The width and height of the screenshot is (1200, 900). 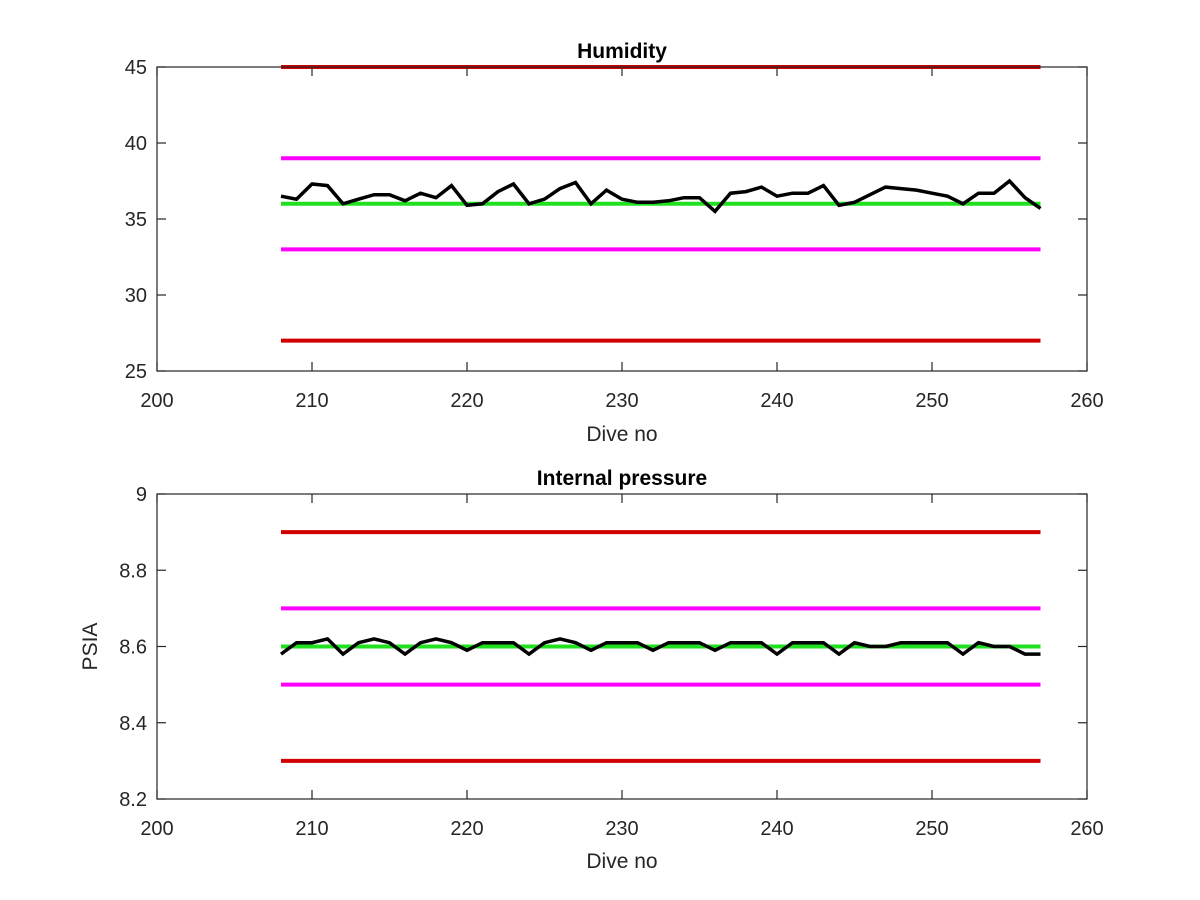 What do you see at coordinates (622, 478) in the screenshot?
I see `chart-title: Internal pressure` at bounding box center [622, 478].